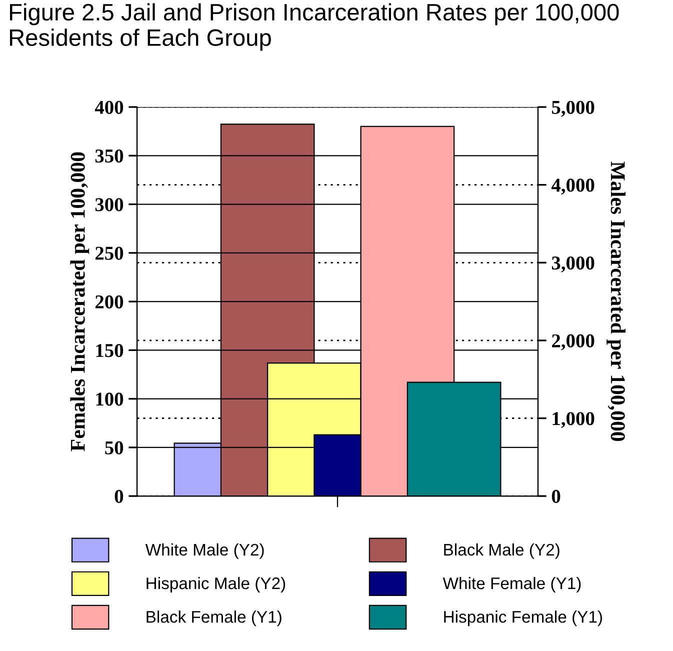 The height and width of the screenshot is (651, 673). I want to click on y-tick-label: 250, so click(109, 253).